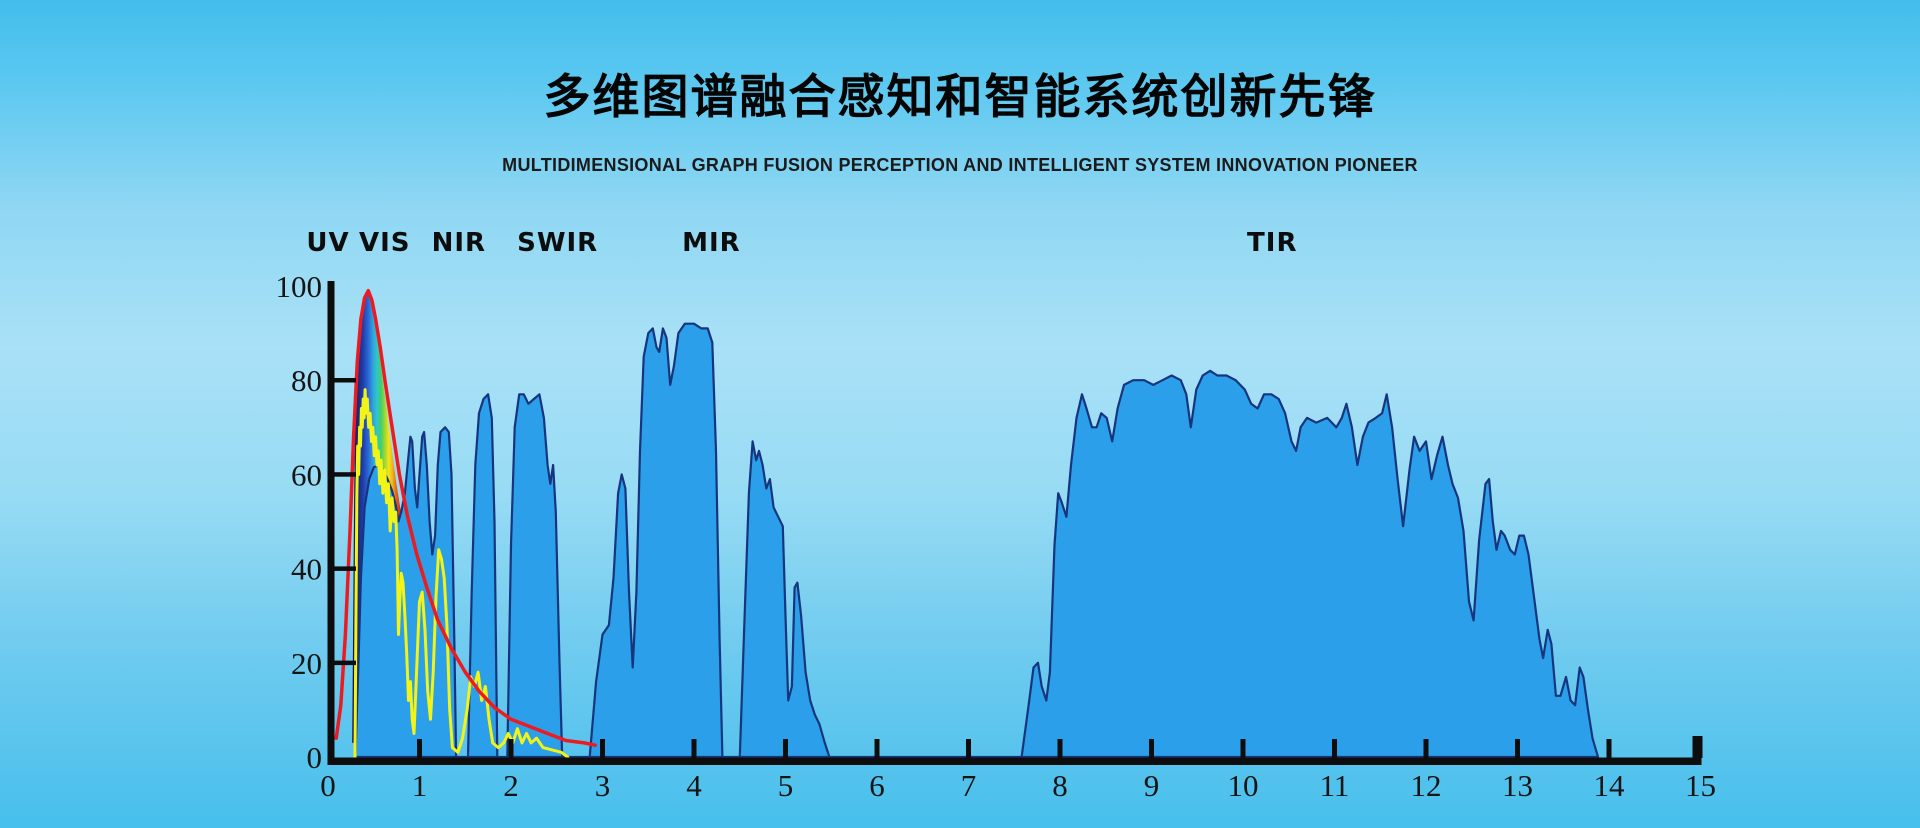  What do you see at coordinates (1610, 785) in the screenshot?
I see `x-tick-label: 14` at bounding box center [1610, 785].